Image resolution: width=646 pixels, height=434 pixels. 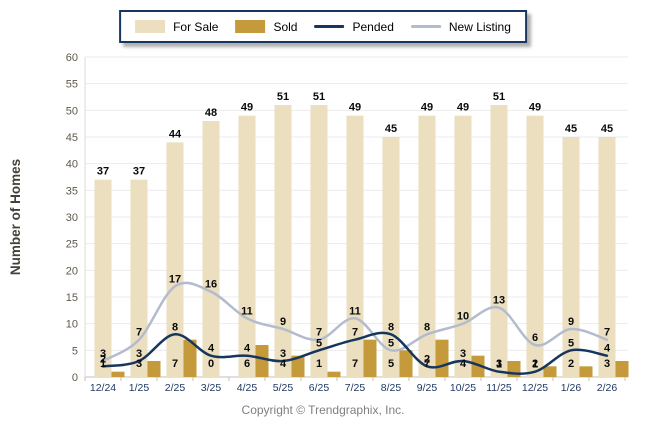 I want to click on x-tick-label: 7/25, so click(x=355, y=388).